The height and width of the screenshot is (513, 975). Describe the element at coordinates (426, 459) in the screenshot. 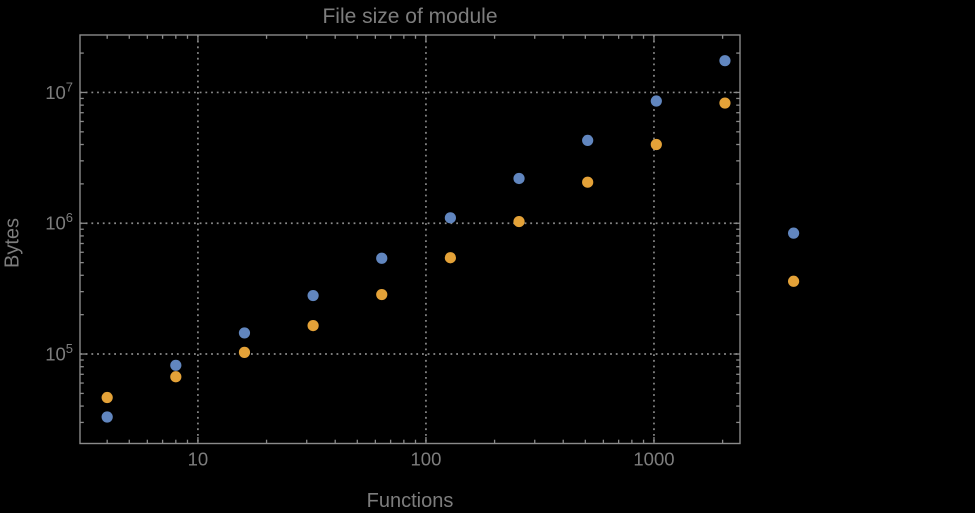

I see `x-tick-label: 100` at that location.